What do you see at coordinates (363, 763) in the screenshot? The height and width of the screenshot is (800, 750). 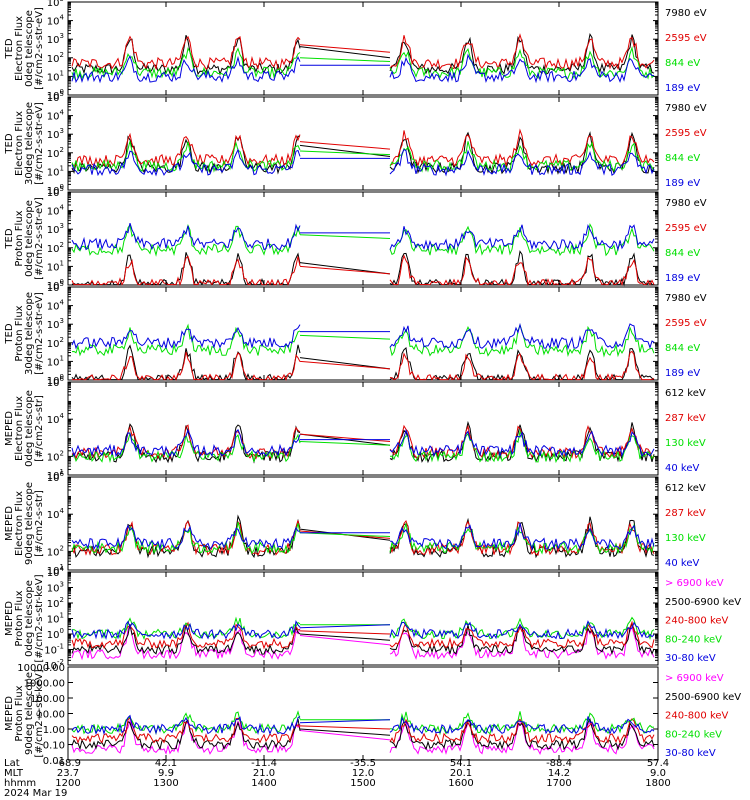 I see `x-tick-lat: -35.5` at bounding box center [363, 763].